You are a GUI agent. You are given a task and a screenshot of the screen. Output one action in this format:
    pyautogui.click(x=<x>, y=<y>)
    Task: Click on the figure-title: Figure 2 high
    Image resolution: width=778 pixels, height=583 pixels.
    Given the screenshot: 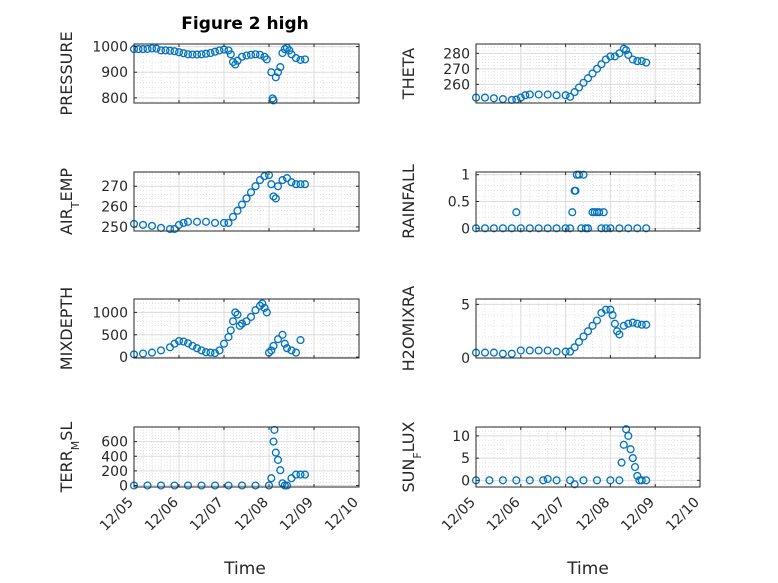 What is the action you would take?
    pyautogui.click(x=245, y=24)
    